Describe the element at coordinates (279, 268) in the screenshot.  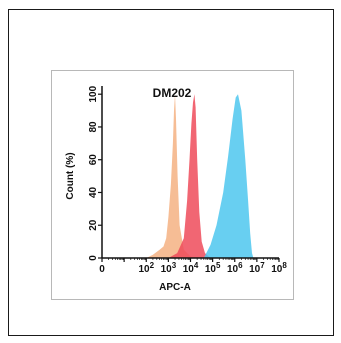
I see `x-tick-label: 10⁸` at that location.